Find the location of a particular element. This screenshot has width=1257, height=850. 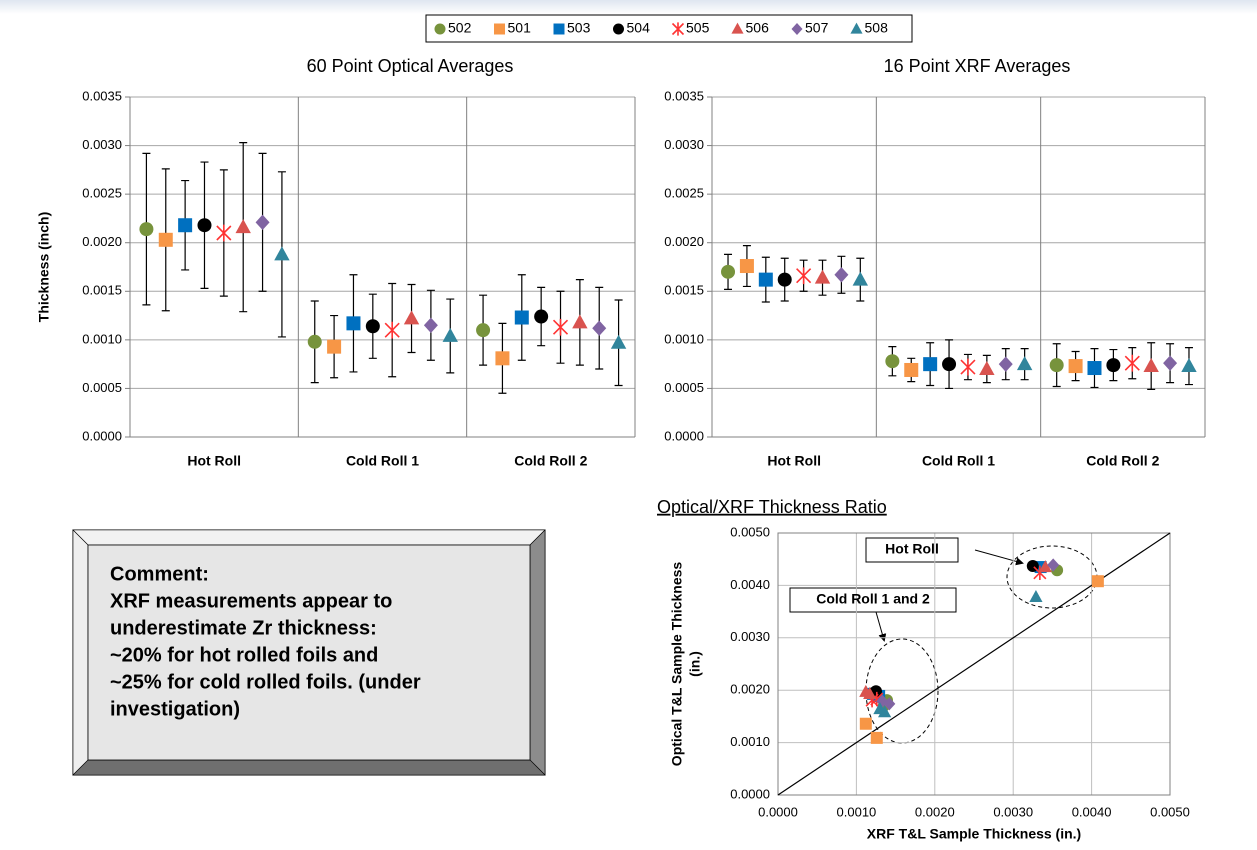

legend-label: 503 is located at coordinates (579, 28).